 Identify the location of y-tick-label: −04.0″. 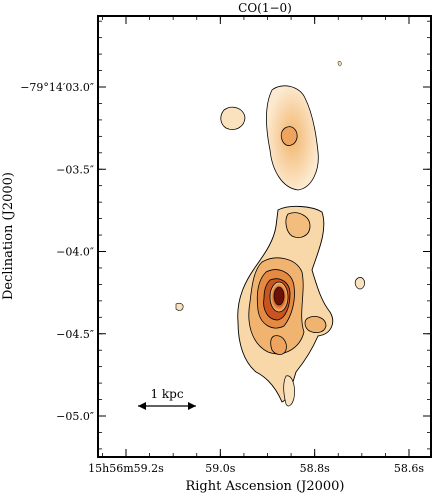
(75, 252).